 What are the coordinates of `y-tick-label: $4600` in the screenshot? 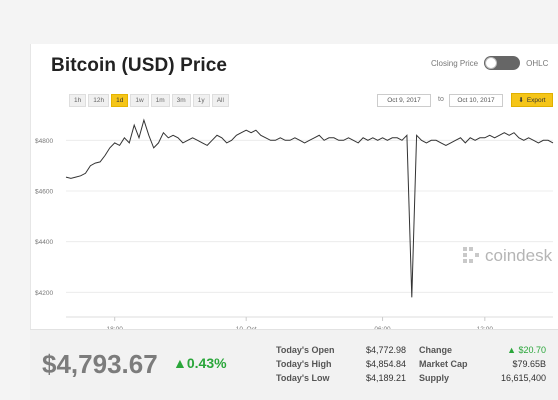 It's located at (44, 192).